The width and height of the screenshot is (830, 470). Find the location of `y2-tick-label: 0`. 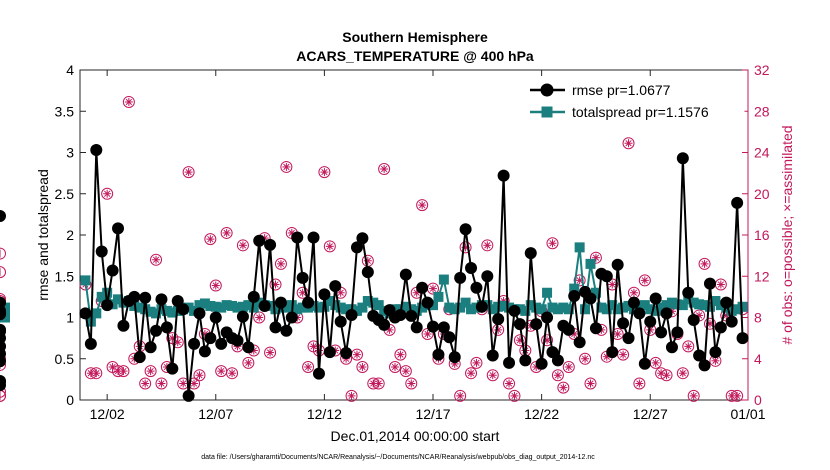

y2-tick-label: 0 is located at coordinates (758, 400).